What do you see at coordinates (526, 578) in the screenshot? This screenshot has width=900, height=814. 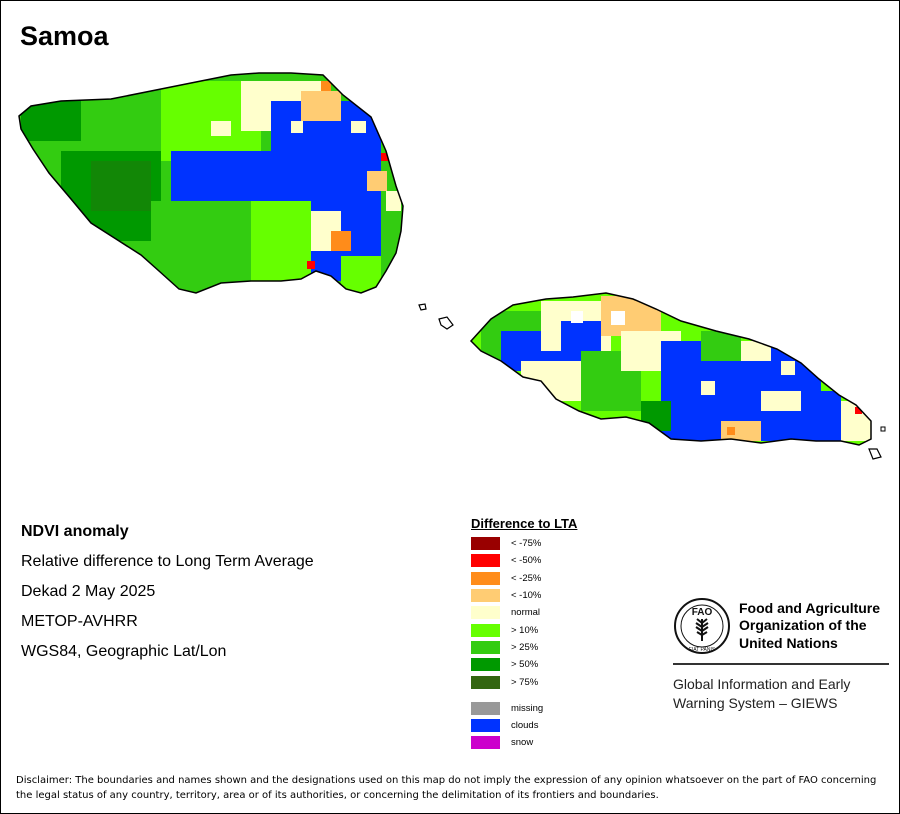 I see `legend-label: < -25%` at bounding box center [526, 578].